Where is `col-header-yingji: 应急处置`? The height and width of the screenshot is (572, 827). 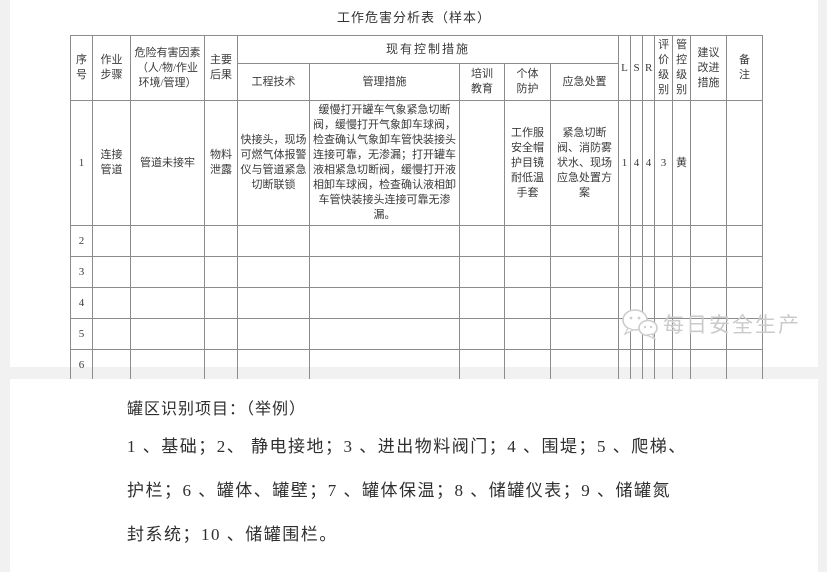 col-header-yingji: 应急处置 is located at coordinates (584, 82).